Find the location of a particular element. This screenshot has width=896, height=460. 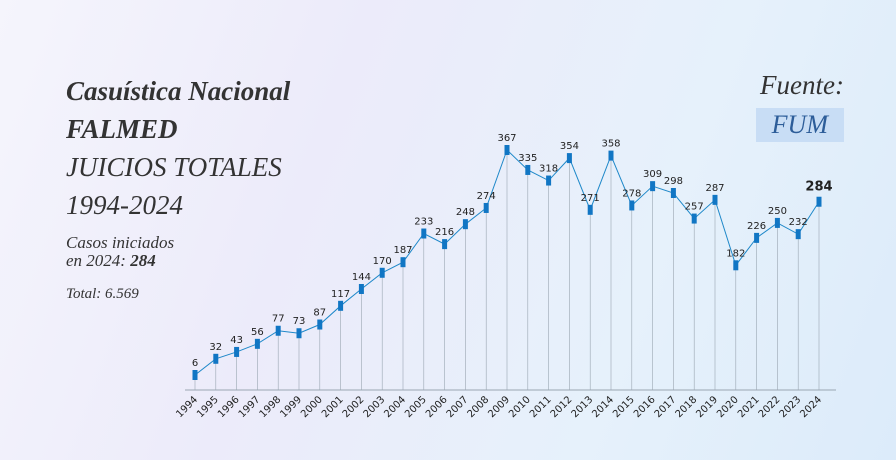

data-label: 250 is located at coordinates (777, 211).